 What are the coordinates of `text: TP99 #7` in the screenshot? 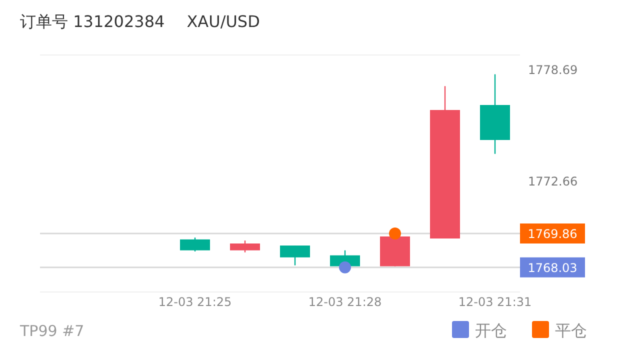 It's located at (51, 331).